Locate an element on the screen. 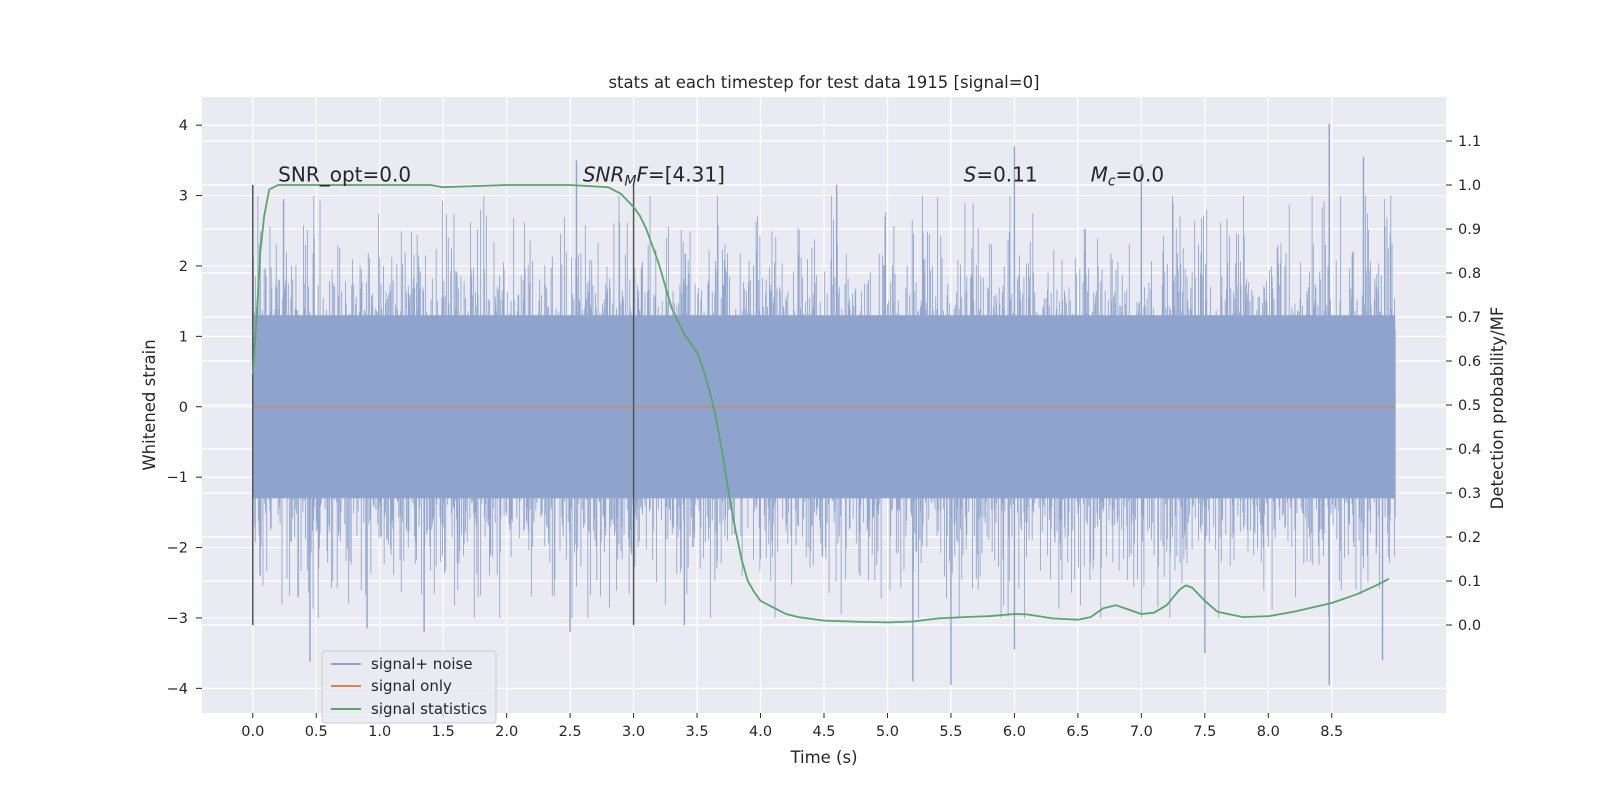  annotation-part: c is located at coordinates (1112, 181).